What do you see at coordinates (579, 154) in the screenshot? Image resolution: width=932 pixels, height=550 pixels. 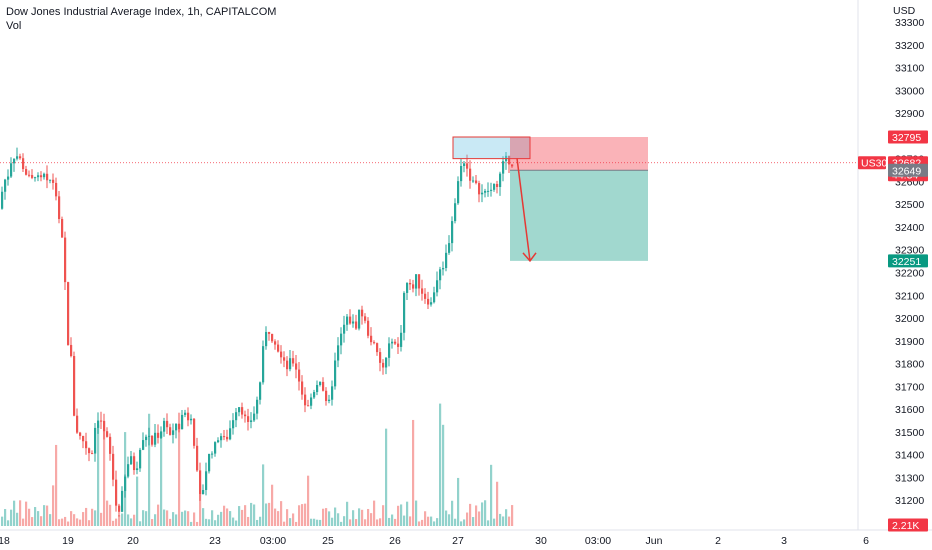 I see `stop-loss-zone` at bounding box center [579, 154].